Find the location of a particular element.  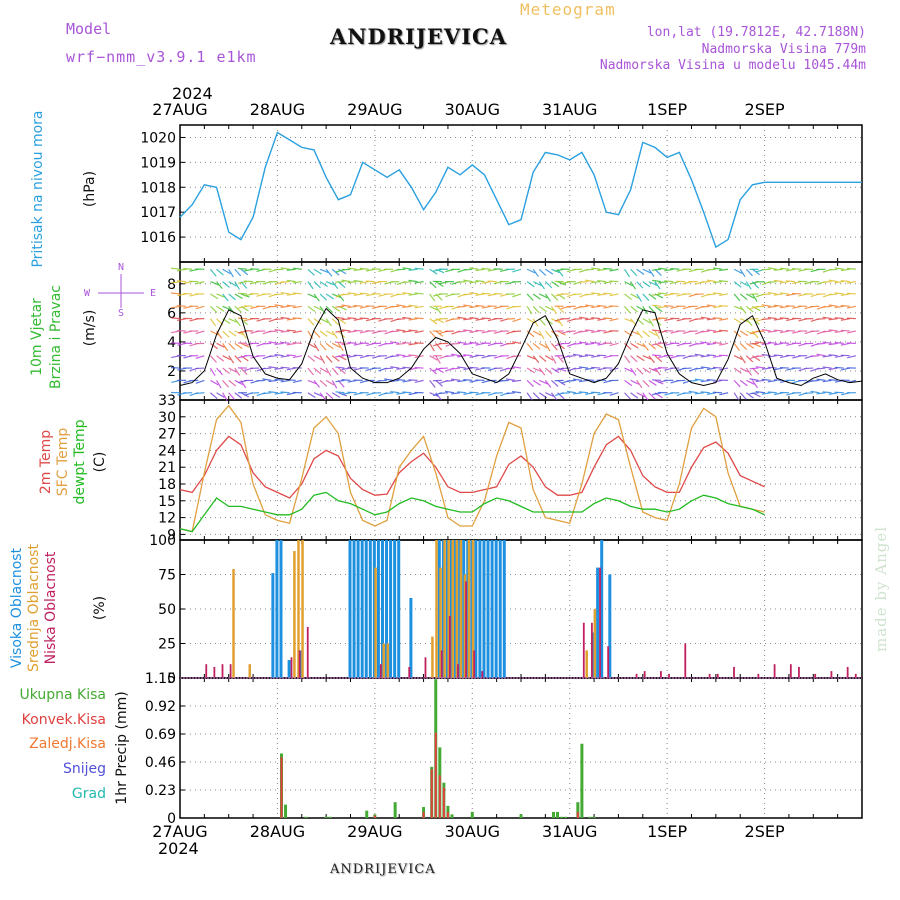

legend-snow: Snijeg is located at coordinates (84, 769).